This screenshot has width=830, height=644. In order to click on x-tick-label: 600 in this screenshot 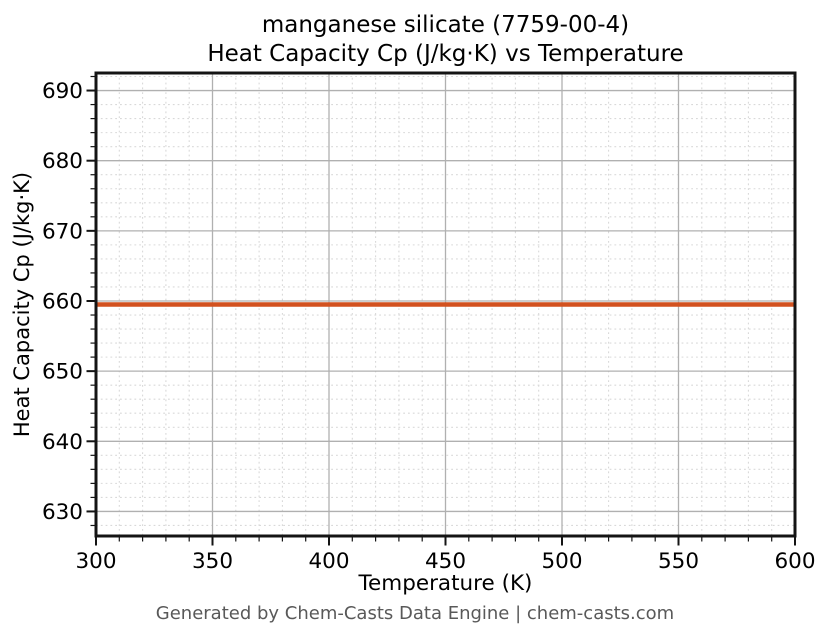, I will do `click(794, 561)`.